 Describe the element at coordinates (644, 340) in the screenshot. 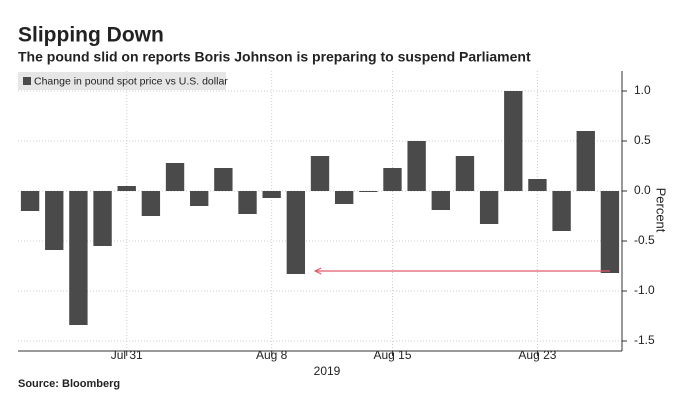

I see `y-tick-label: -1.5` at that location.